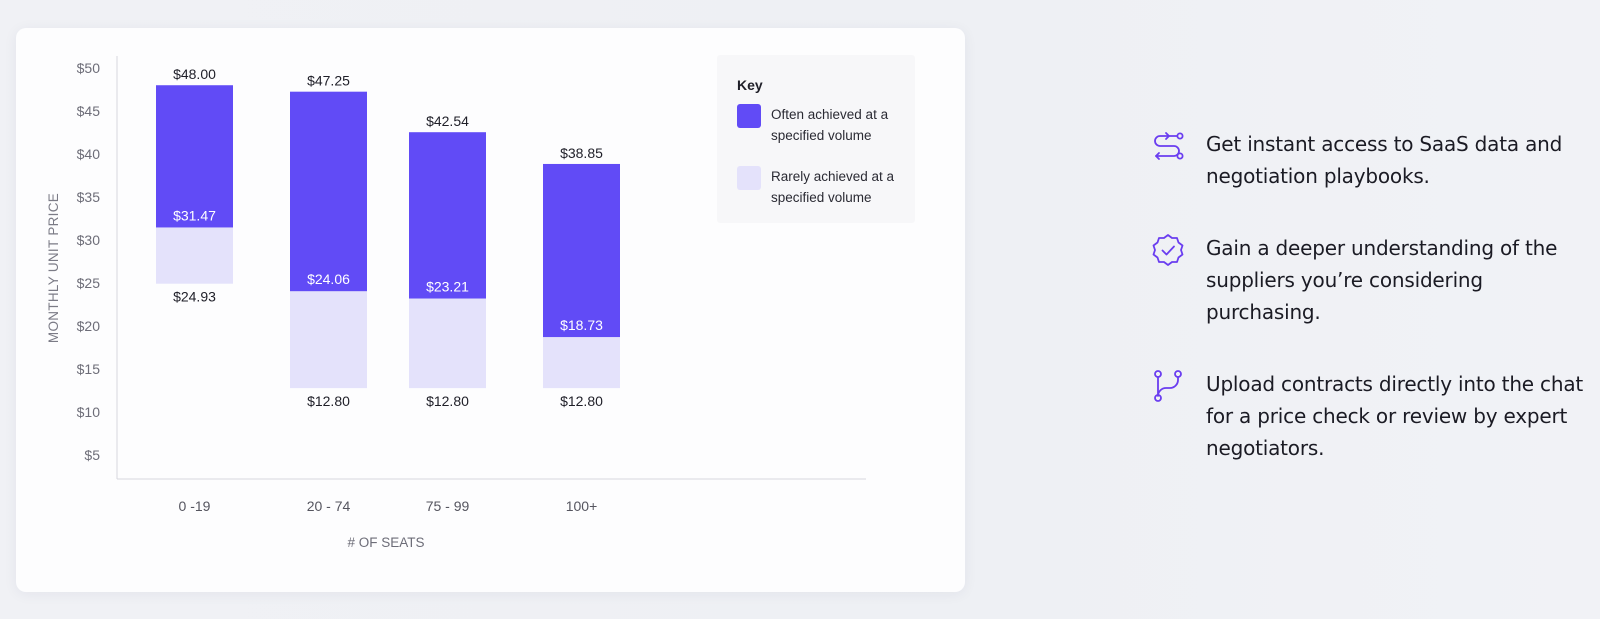 This screenshot has height=619, width=1600. Describe the element at coordinates (194, 74) in the screenshot. I see `data-label-top: $48.00` at that location.